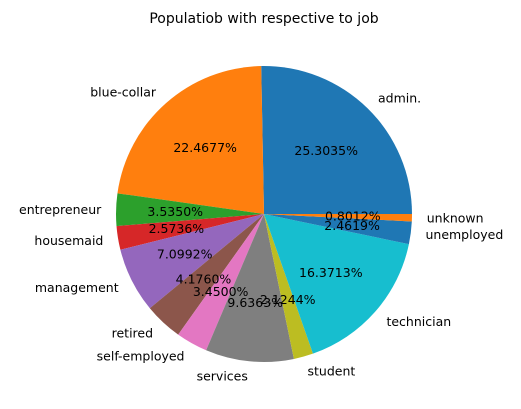 The width and height of the screenshot is (521, 409). Describe the element at coordinates (177, 228) in the screenshot. I see `slice-percentage-housemaid: 2.5736%` at that location.